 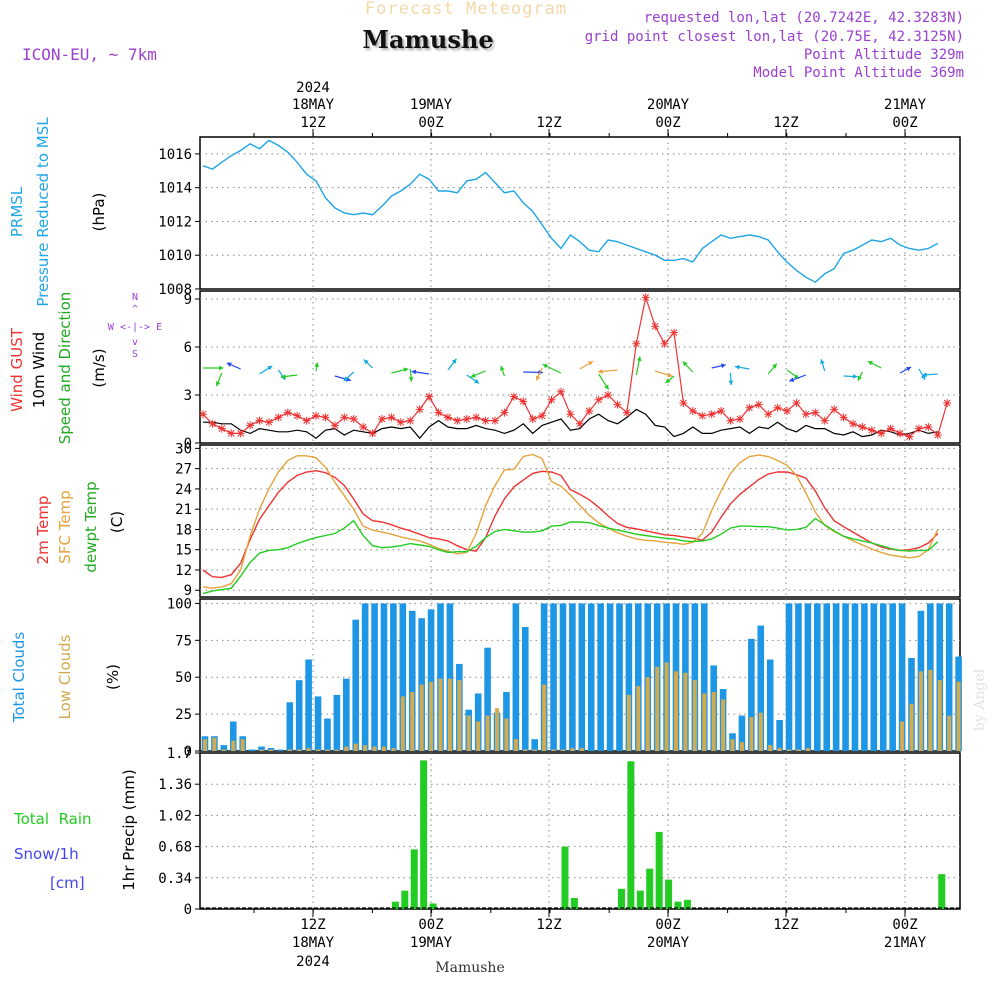 What do you see at coordinates (188, 910) in the screenshot?
I see `precip-ytick-label: 0` at bounding box center [188, 910].